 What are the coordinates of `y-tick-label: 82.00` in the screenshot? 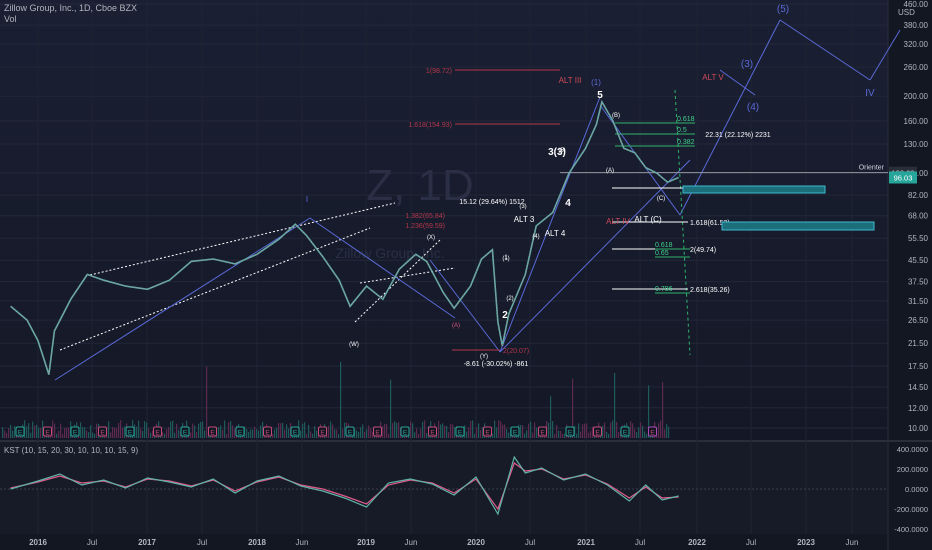 It's located at (918, 195).